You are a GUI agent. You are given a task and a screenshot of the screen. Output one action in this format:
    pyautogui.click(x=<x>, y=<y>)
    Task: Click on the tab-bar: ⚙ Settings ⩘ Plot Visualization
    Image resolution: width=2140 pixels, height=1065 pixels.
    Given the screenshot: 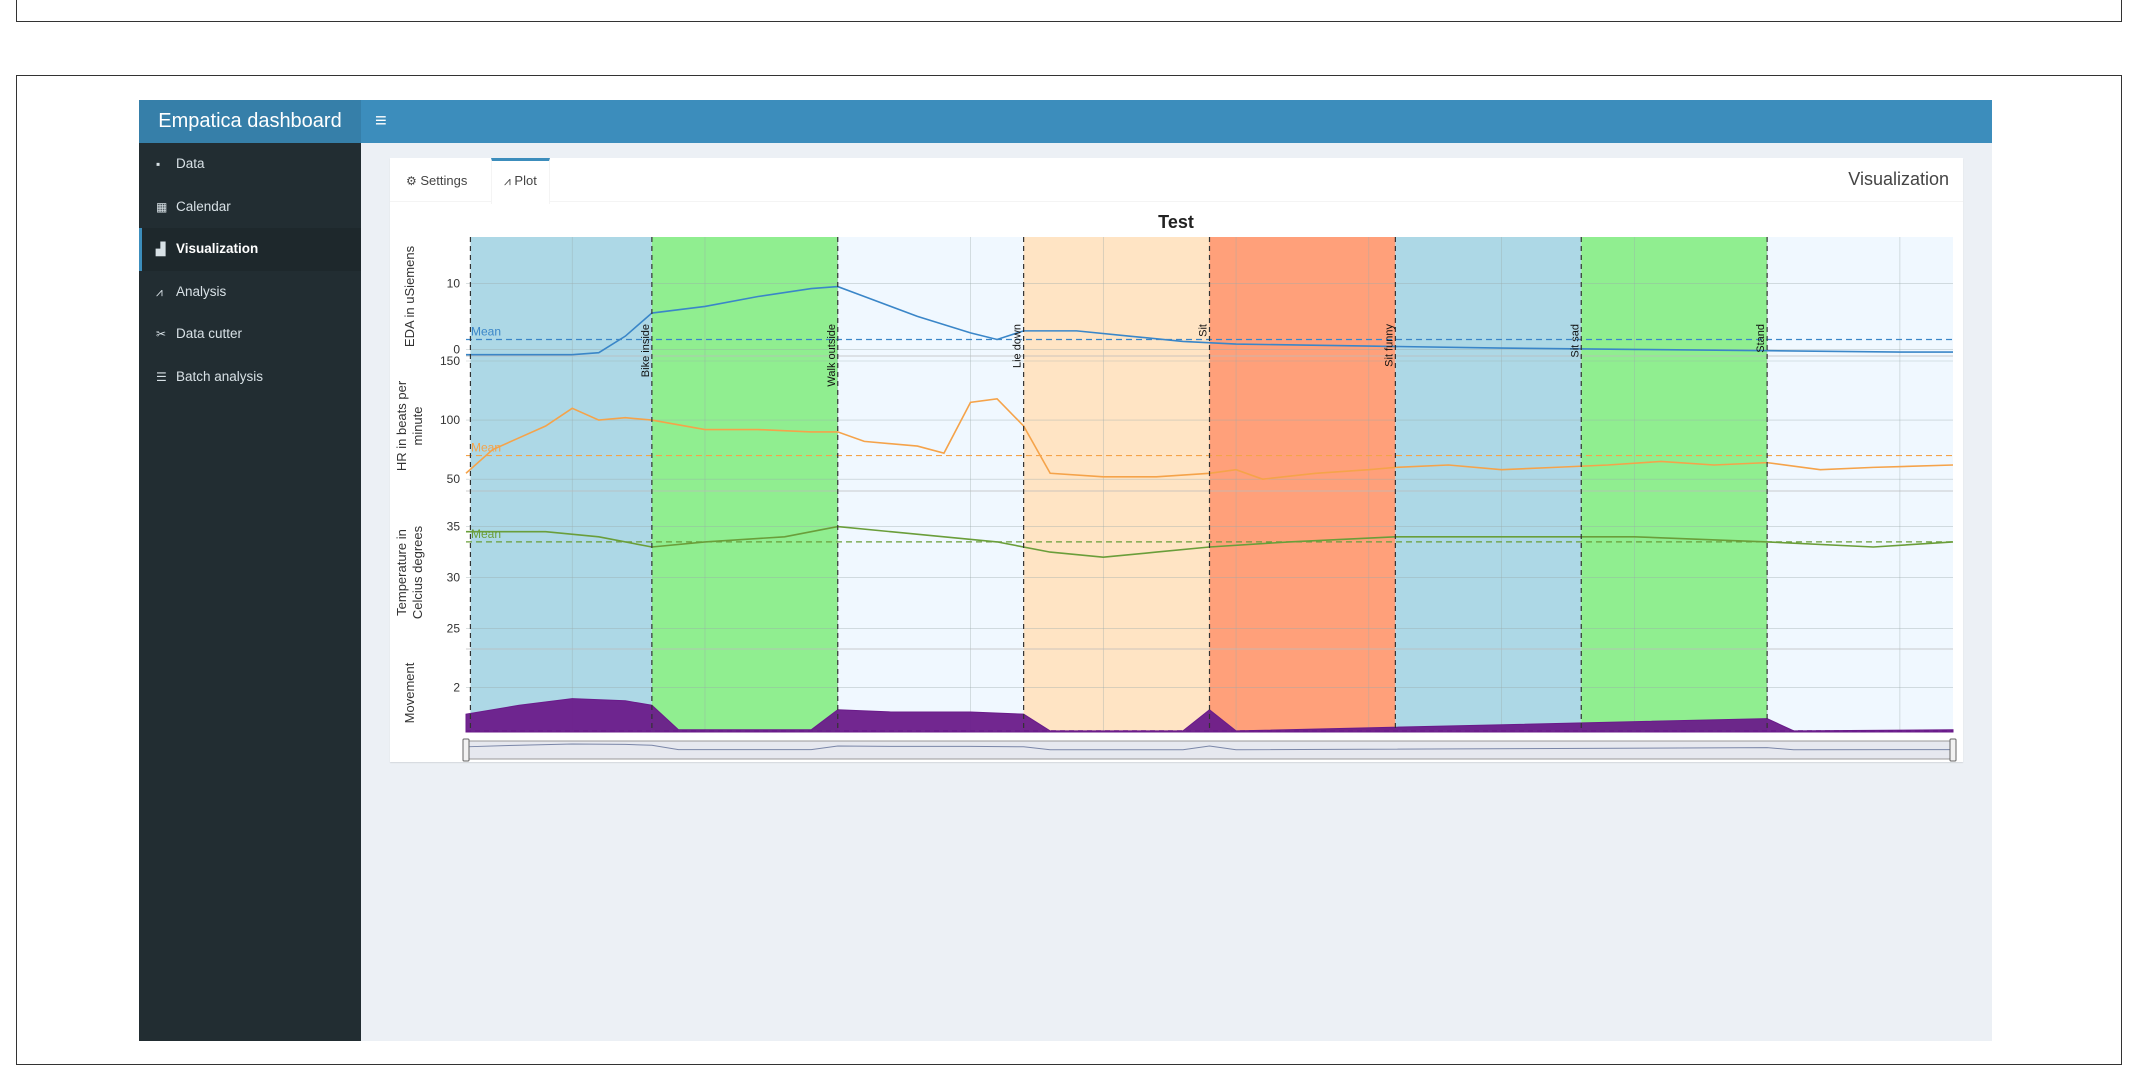 What is the action you would take?
    pyautogui.click(x=1176, y=181)
    